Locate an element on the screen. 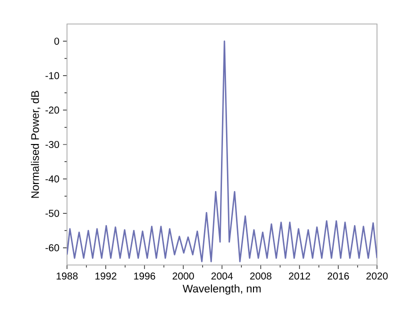 The image size is (414, 327). x-tick-label: 2000 is located at coordinates (183, 276).